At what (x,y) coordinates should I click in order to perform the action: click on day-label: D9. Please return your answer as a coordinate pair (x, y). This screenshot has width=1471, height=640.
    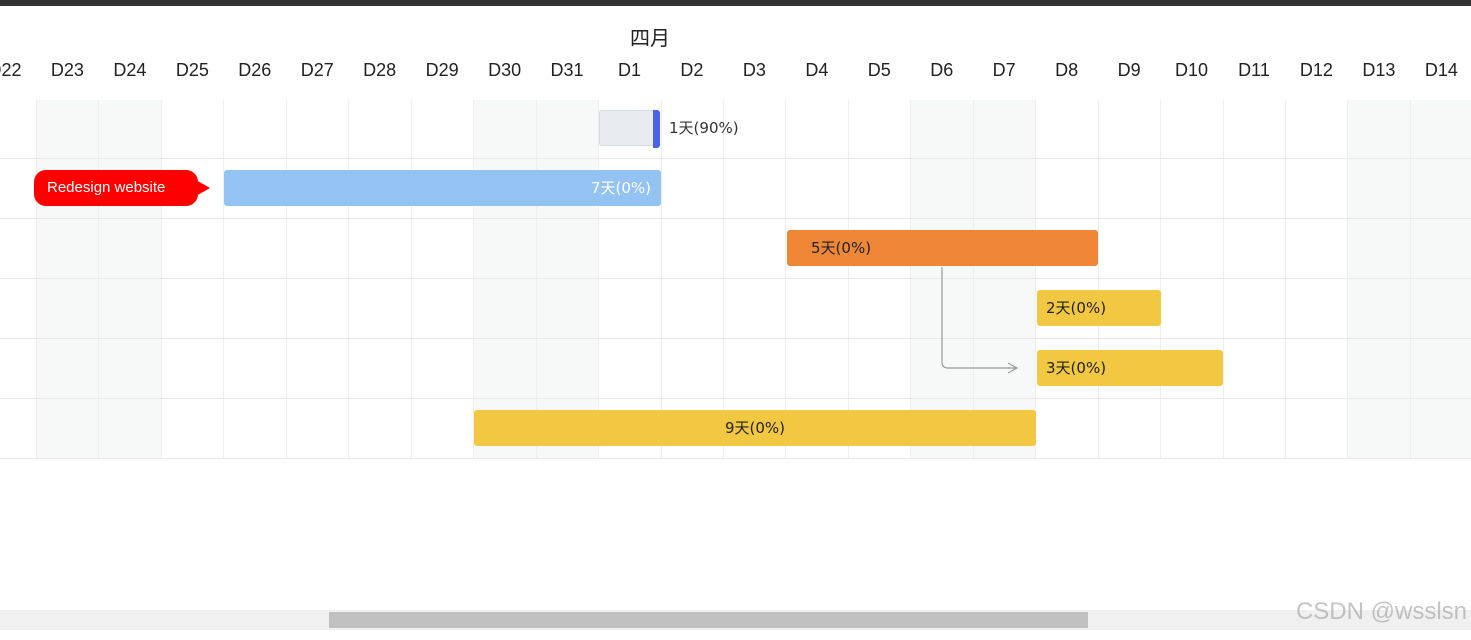
    Looking at the image, I should click on (1129, 70).